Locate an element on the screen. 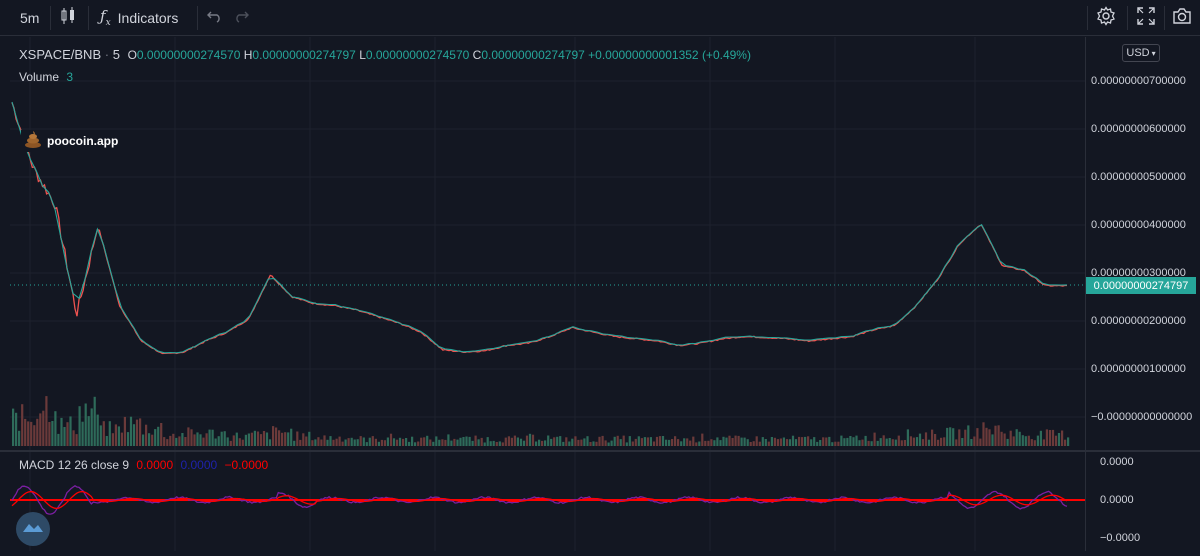 The height and width of the screenshot is (556, 1200). interval-button: 5m is located at coordinates (29, 17).